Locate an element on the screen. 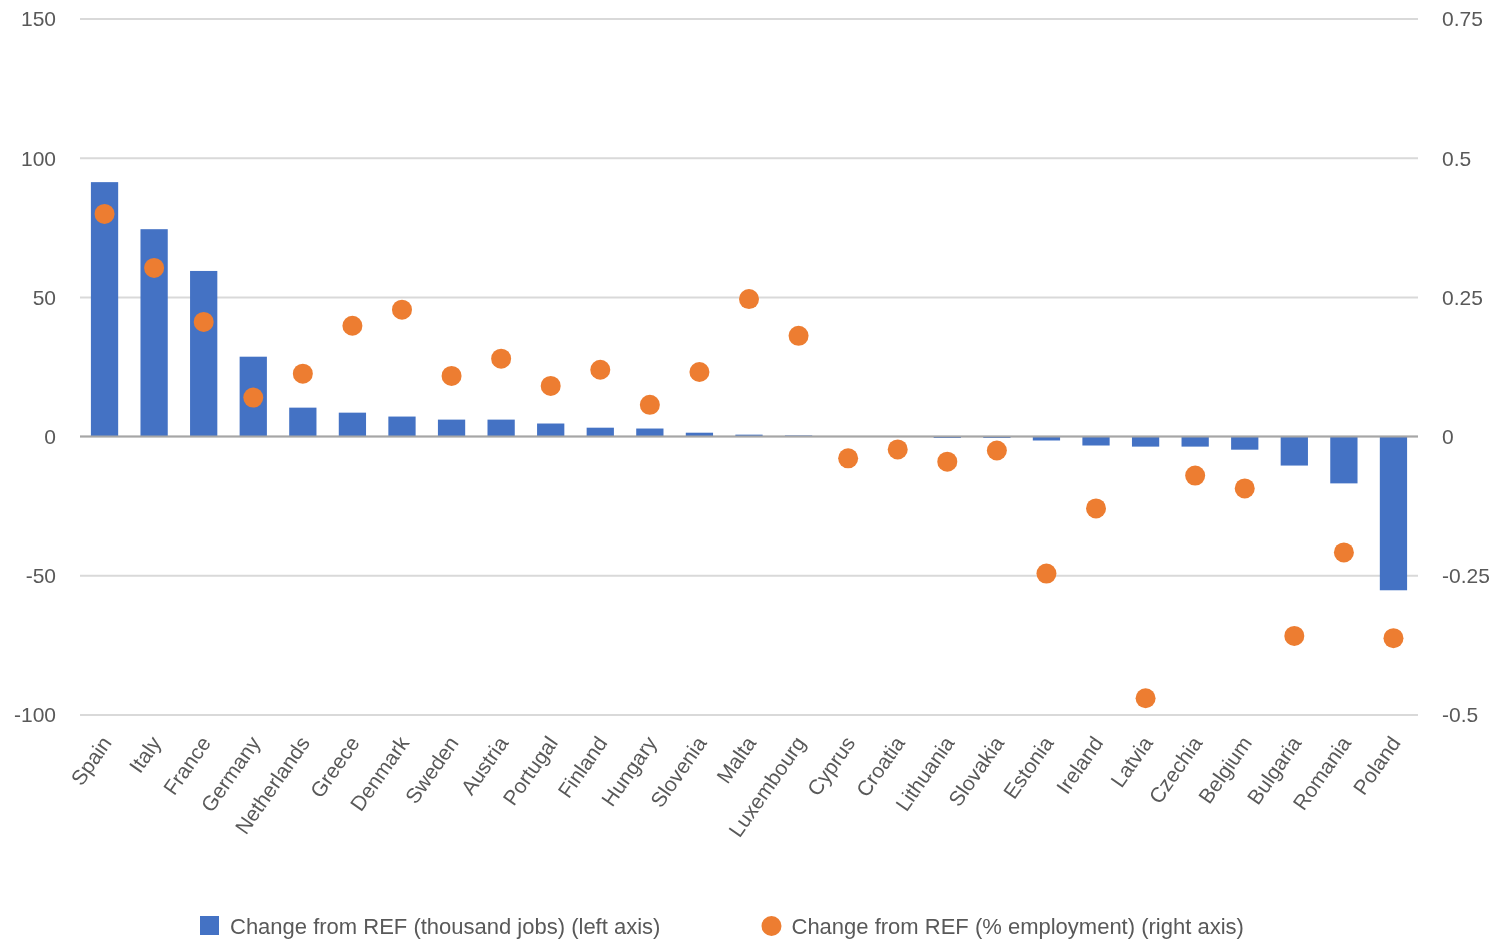  legend-label: Change from REF (thousand jobs) (left axis) is located at coordinates (445, 926).